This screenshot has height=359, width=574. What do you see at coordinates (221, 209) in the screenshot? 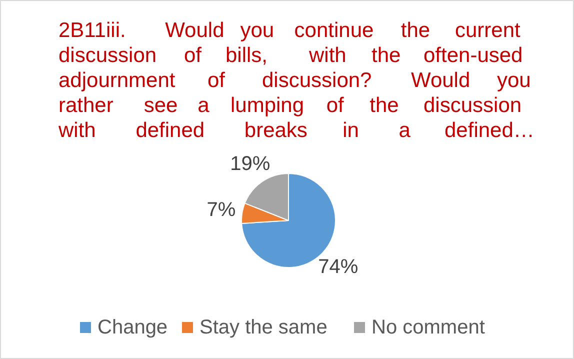
I see `data-label: 7%` at bounding box center [221, 209].